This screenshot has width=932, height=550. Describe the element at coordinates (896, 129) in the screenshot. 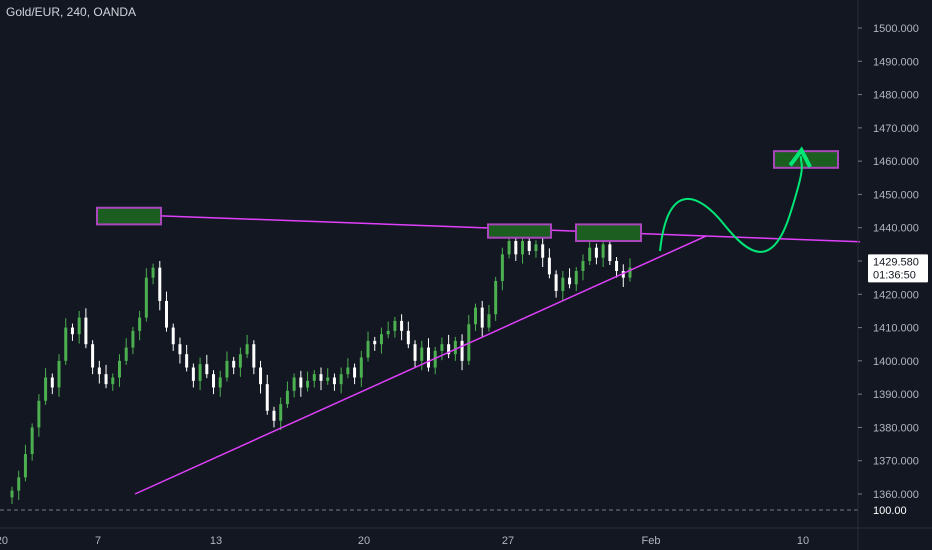

I see `y-tick-label: 1470.000` at that location.